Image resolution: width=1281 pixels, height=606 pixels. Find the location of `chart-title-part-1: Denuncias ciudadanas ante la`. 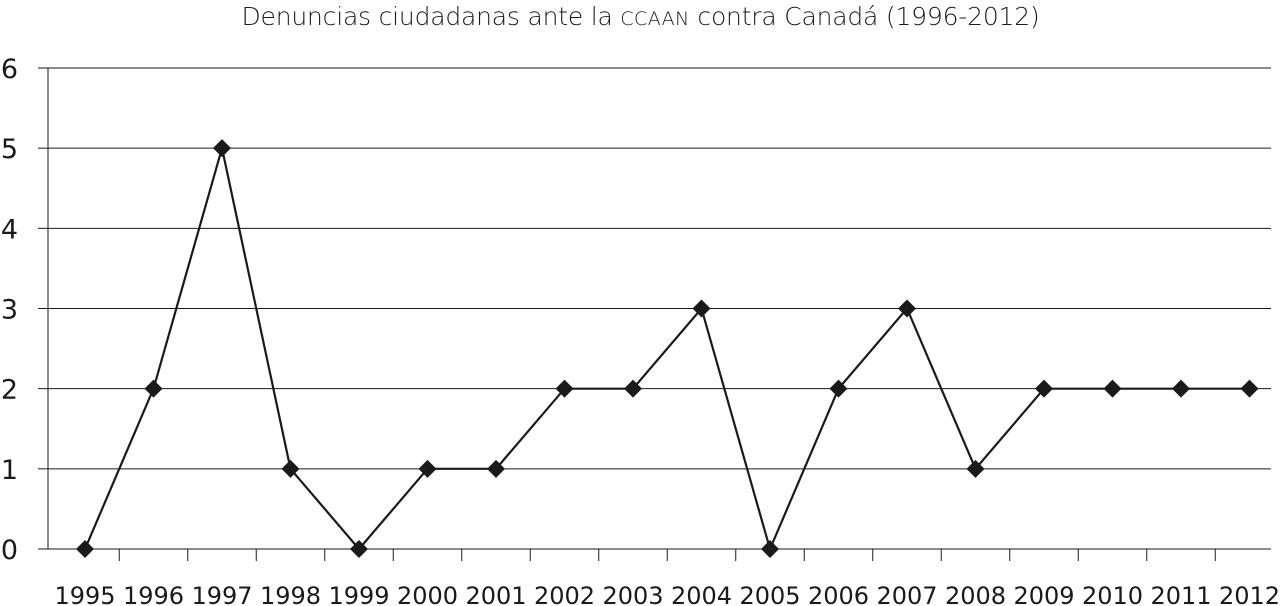

chart-title-part-1: Denuncias ciudadanas ante la is located at coordinates (431, 16).